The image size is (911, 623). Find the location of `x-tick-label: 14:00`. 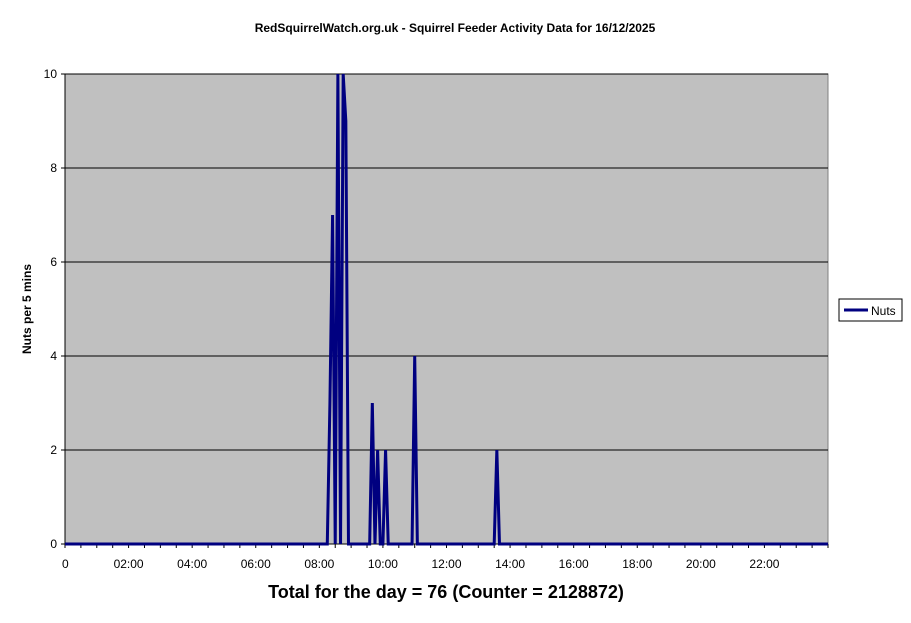

x-tick-label: 14:00 is located at coordinates (510, 564).